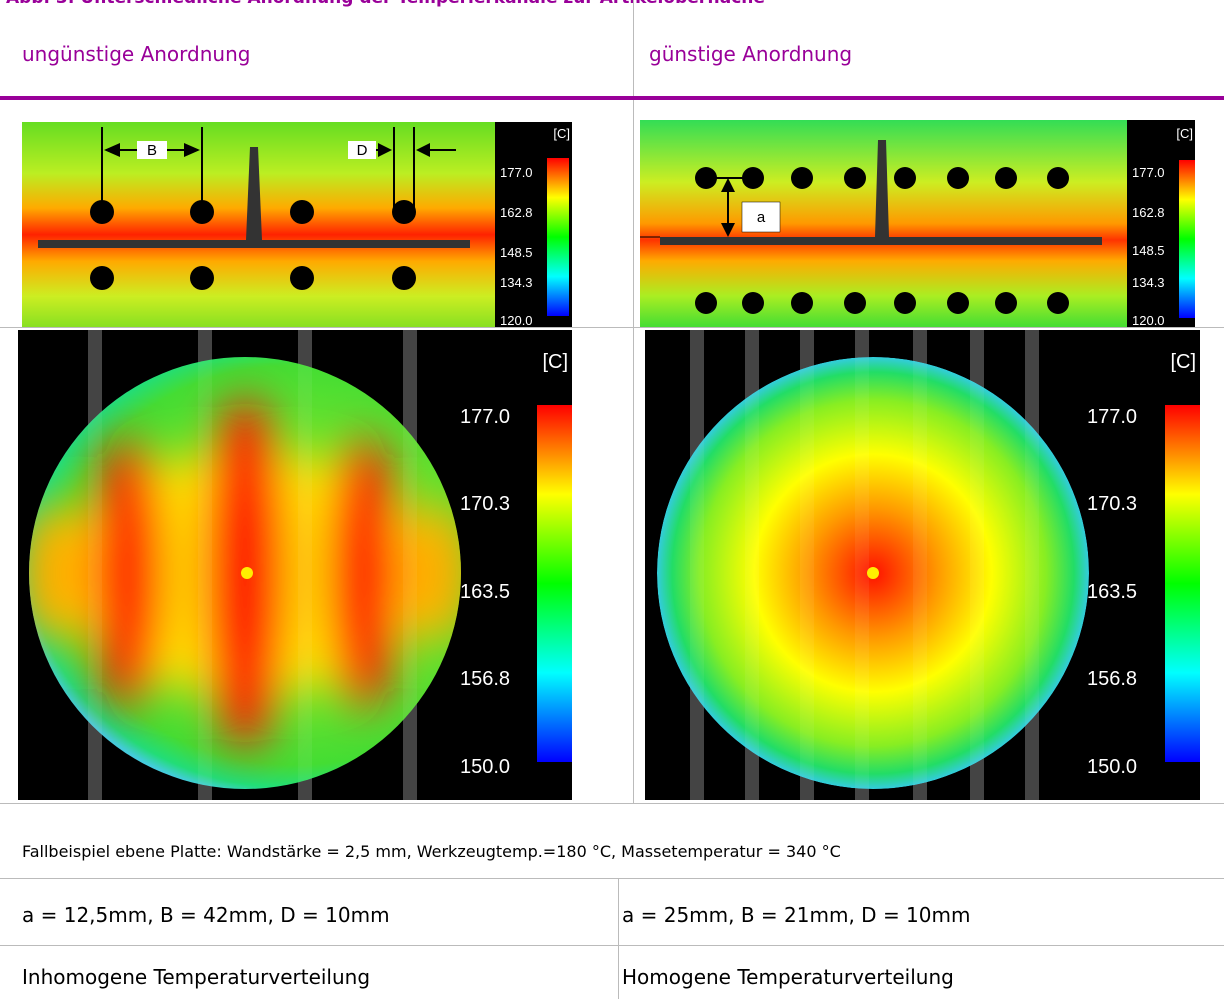 Image resolution: width=1224 pixels, height=999 pixels. What do you see at coordinates (751, 54) in the screenshot?
I see `column-header: günstige Anordnung` at bounding box center [751, 54].